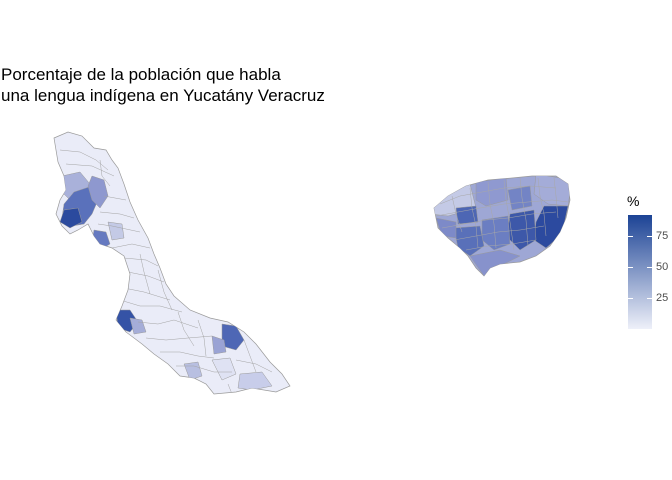  Describe the element at coordinates (662, 267) in the screenshot. I see `legend-tick-label: 50` at that location.